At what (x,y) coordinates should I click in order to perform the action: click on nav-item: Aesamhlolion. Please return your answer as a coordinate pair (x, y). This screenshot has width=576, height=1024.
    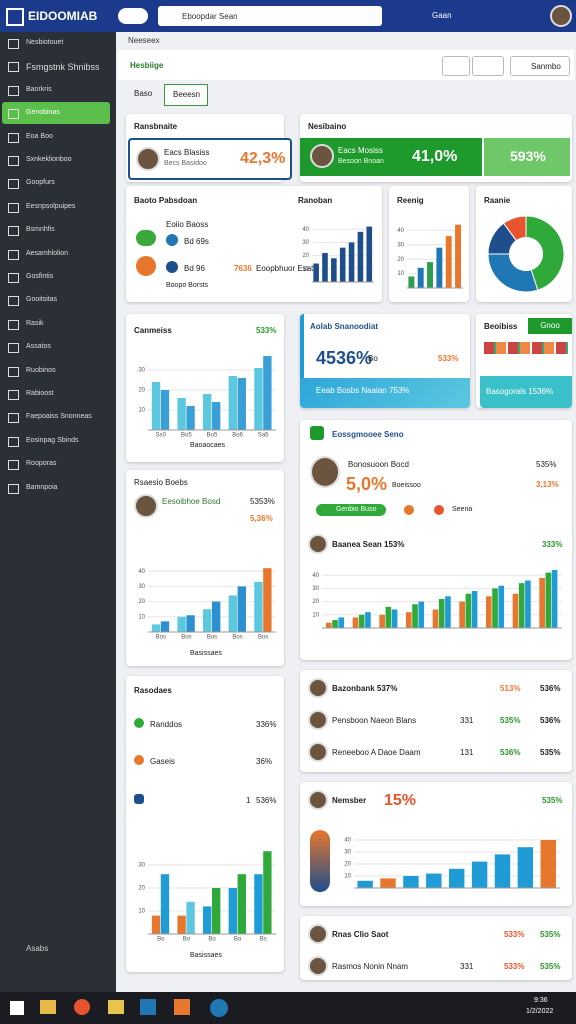
    Looking at the image, I should click on (56, 254).